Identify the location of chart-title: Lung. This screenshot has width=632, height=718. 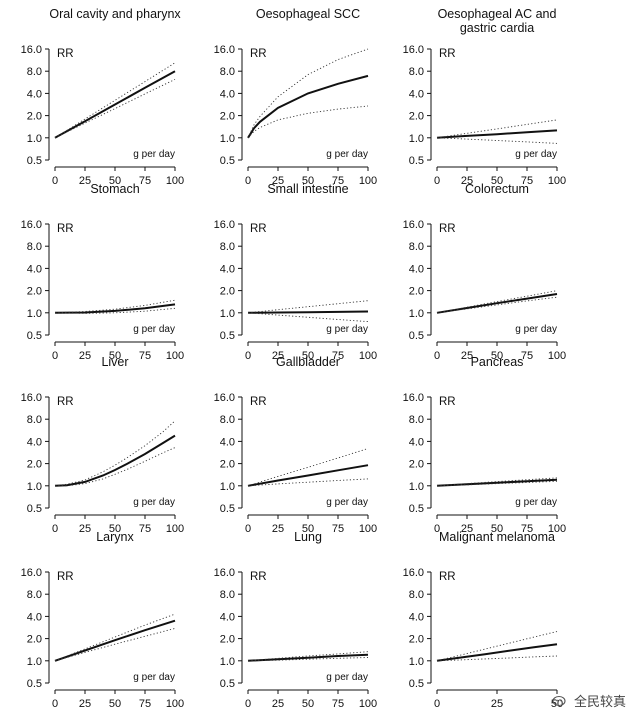
(308, 537).